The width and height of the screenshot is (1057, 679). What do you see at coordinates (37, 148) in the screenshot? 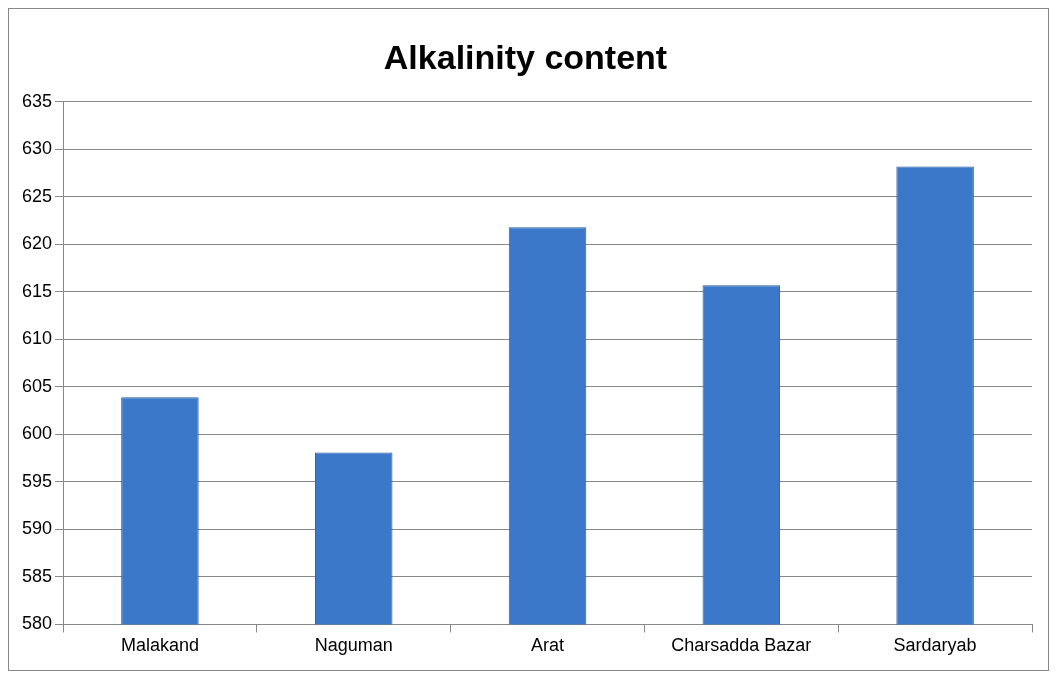
I see `y-tick-label: 630` at bounding box center [37, 148].